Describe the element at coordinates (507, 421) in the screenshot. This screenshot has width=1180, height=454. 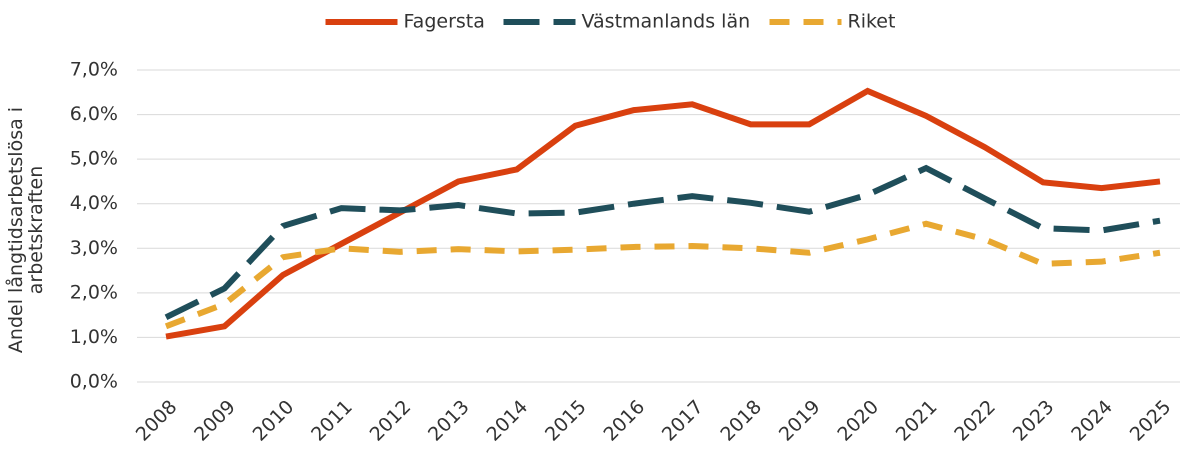
I see `x-tick-label: 2014` at that location.